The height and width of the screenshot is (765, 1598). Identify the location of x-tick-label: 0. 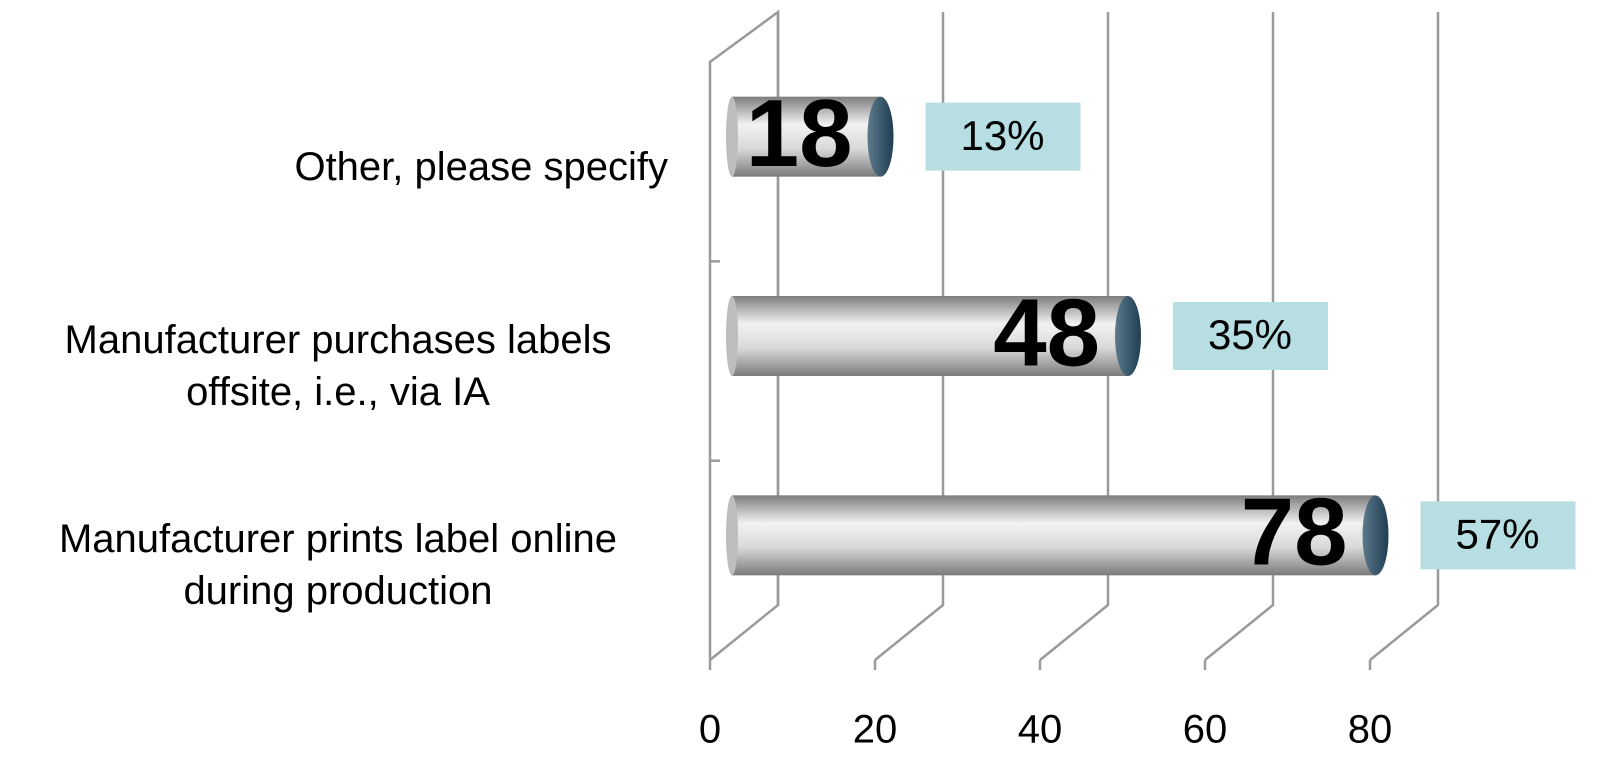
(710, 730).